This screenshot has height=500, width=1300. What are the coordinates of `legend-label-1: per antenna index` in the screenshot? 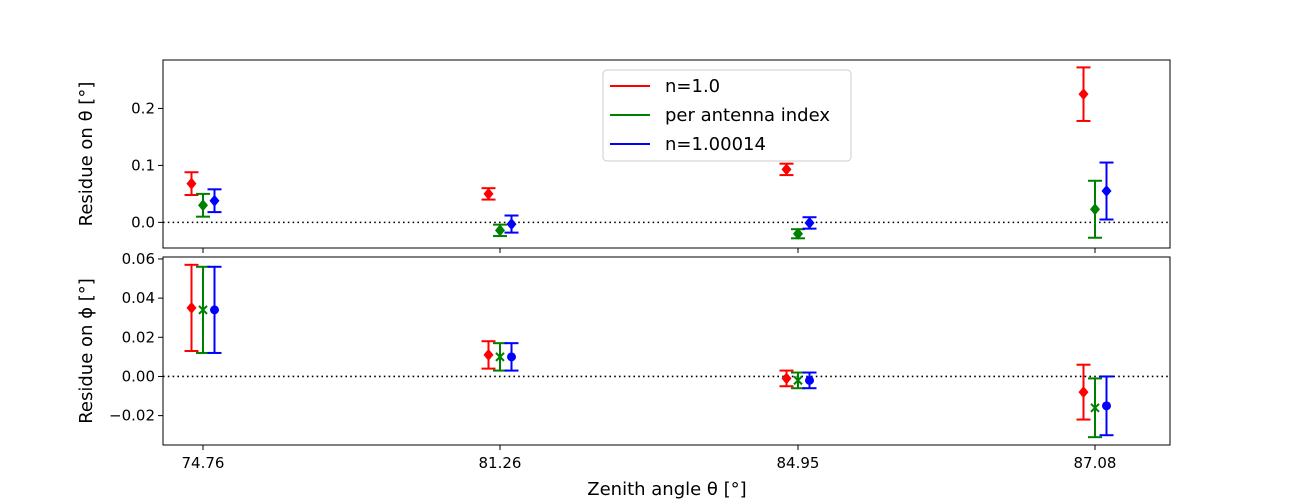 It's located at (747, 115).